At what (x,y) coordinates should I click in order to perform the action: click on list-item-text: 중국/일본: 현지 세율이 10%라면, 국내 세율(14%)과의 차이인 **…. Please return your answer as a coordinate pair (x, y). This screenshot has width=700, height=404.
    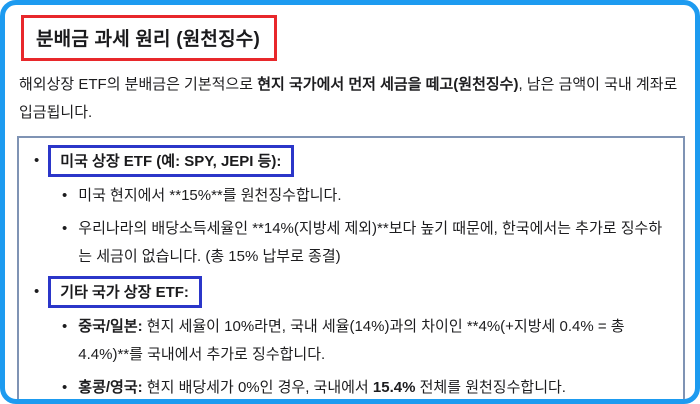
    Looking at the image, I should click on (375, 341).